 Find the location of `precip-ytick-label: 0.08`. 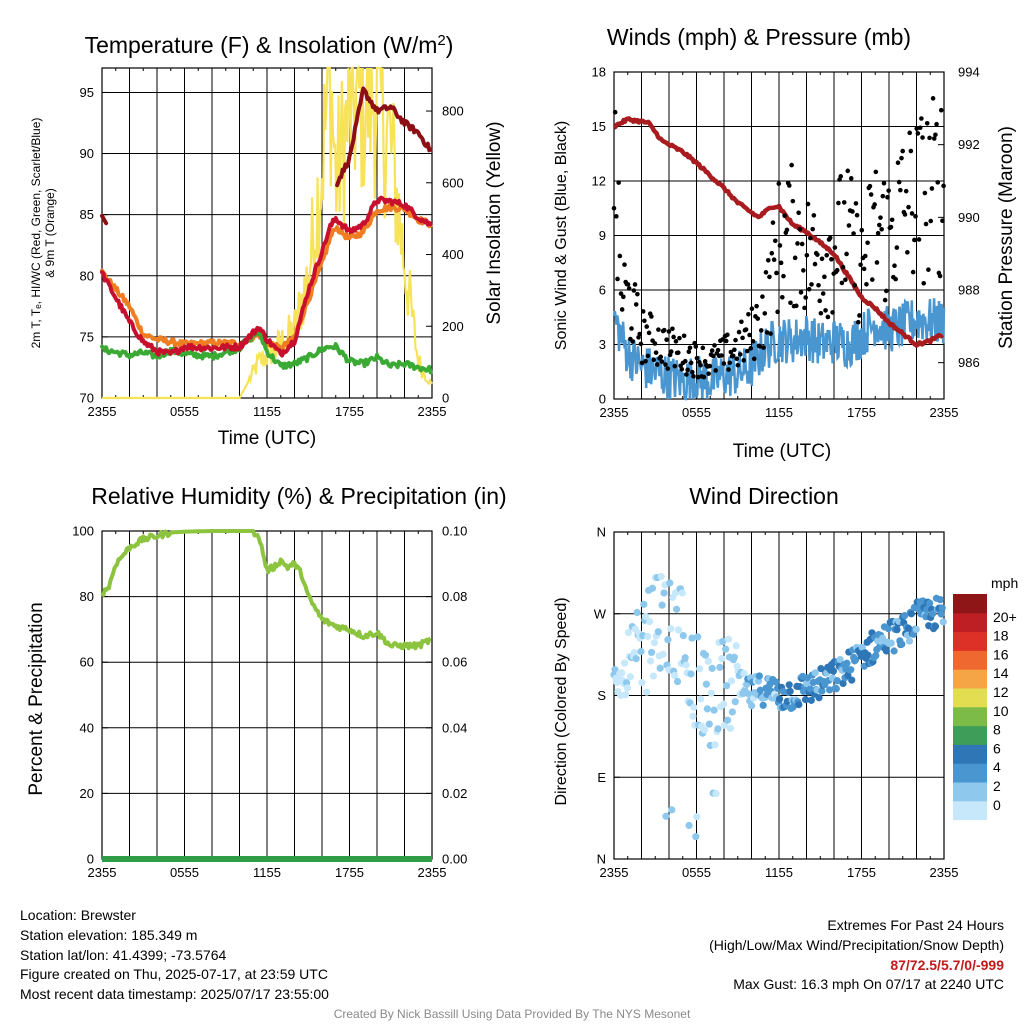

precip-ytick-label: 0.08 is located at coordinates (454, 596).